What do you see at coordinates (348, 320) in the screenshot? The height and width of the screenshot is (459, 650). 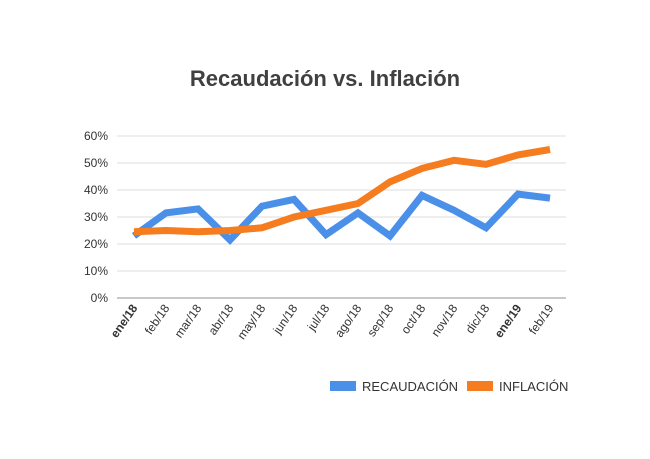 I see `x-tick-label: ago/18` at bounding box center [348, 320].